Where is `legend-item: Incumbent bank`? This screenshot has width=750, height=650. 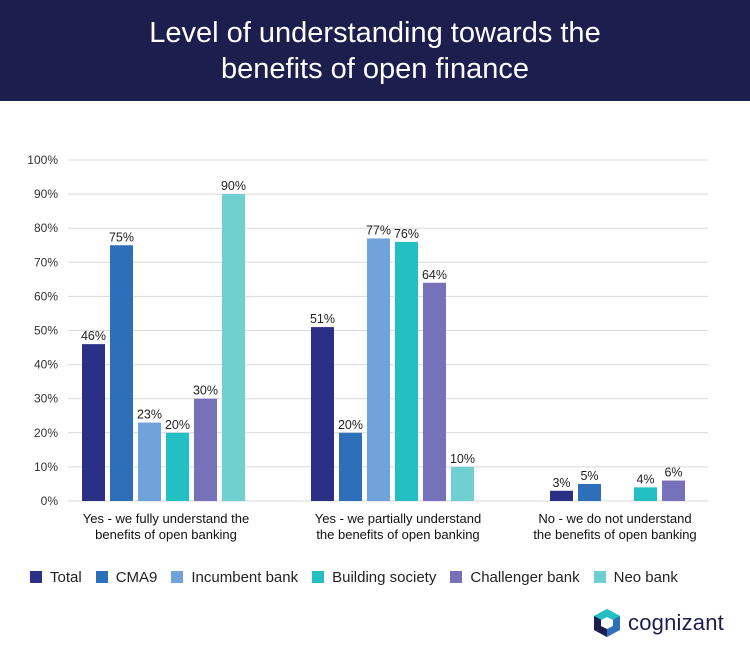 legend-item: Incumbent bank is located at coordinates (234, 577).